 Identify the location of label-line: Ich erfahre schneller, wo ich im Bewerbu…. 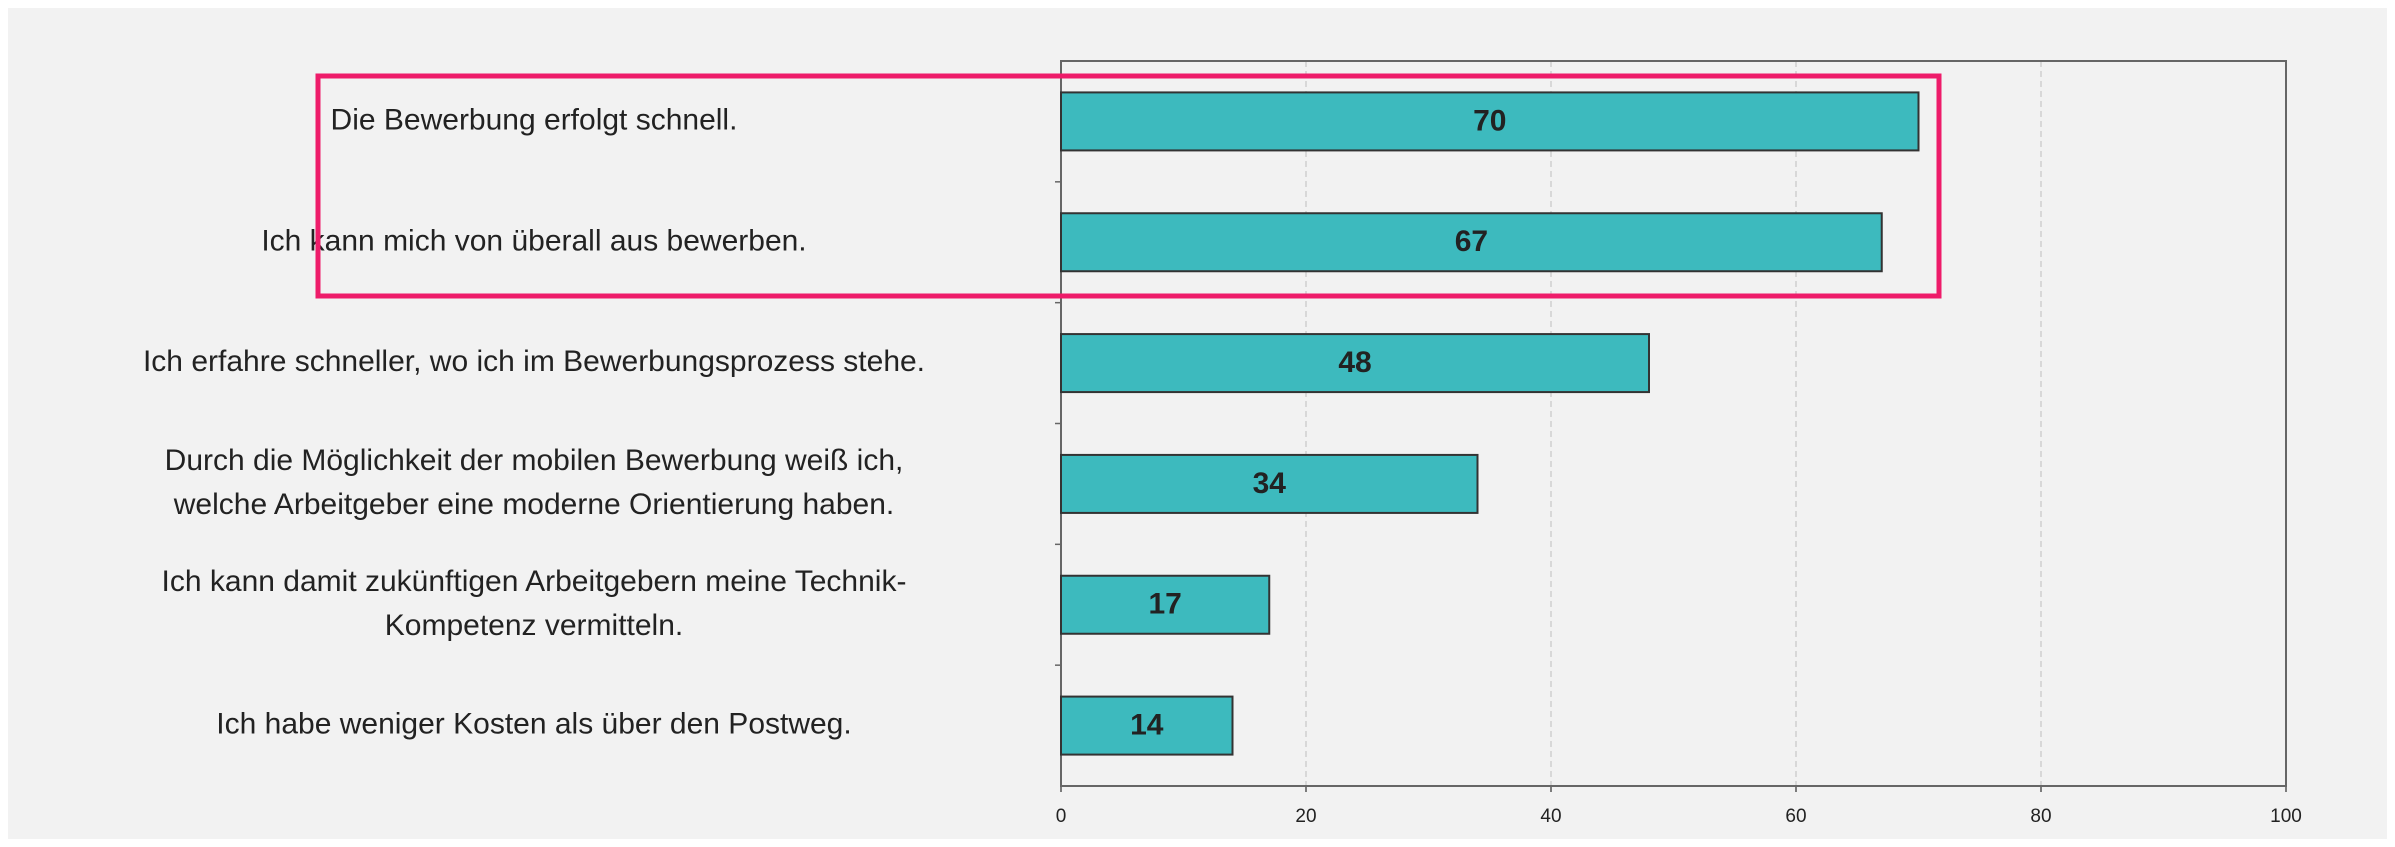
(534, 361).